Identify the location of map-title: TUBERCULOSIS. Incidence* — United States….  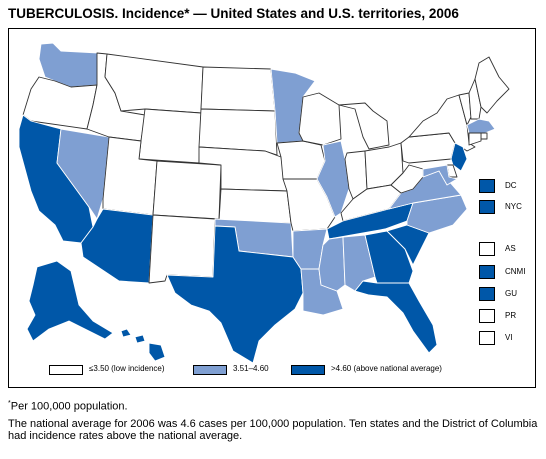
(233, 13).